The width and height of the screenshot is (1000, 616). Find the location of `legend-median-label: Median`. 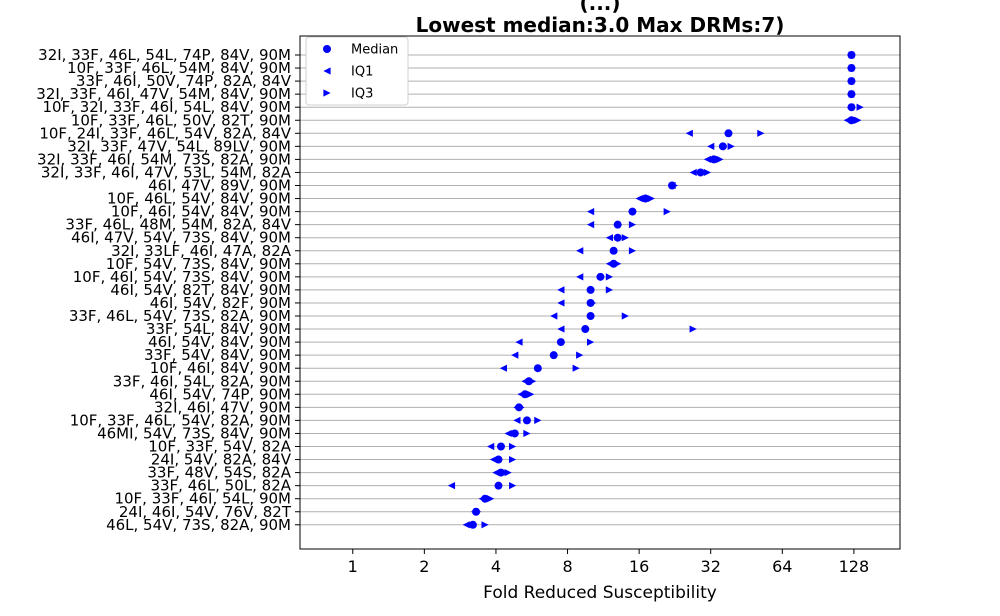

legend-median-label: Median is located at coordinates (374, 50).